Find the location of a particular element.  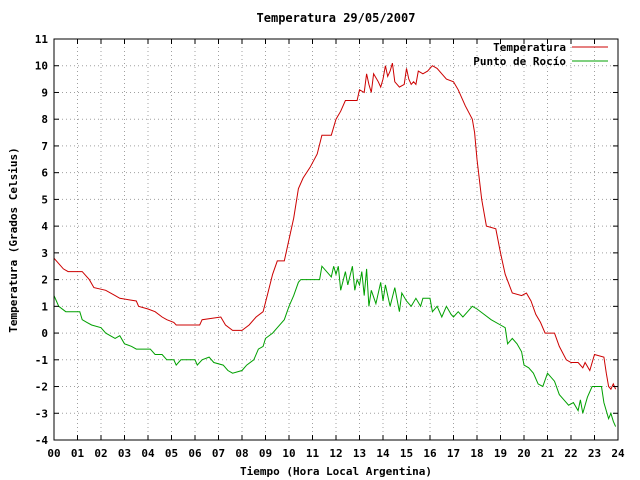

x-tick-label: 01 is located at coordinates (78, 453).